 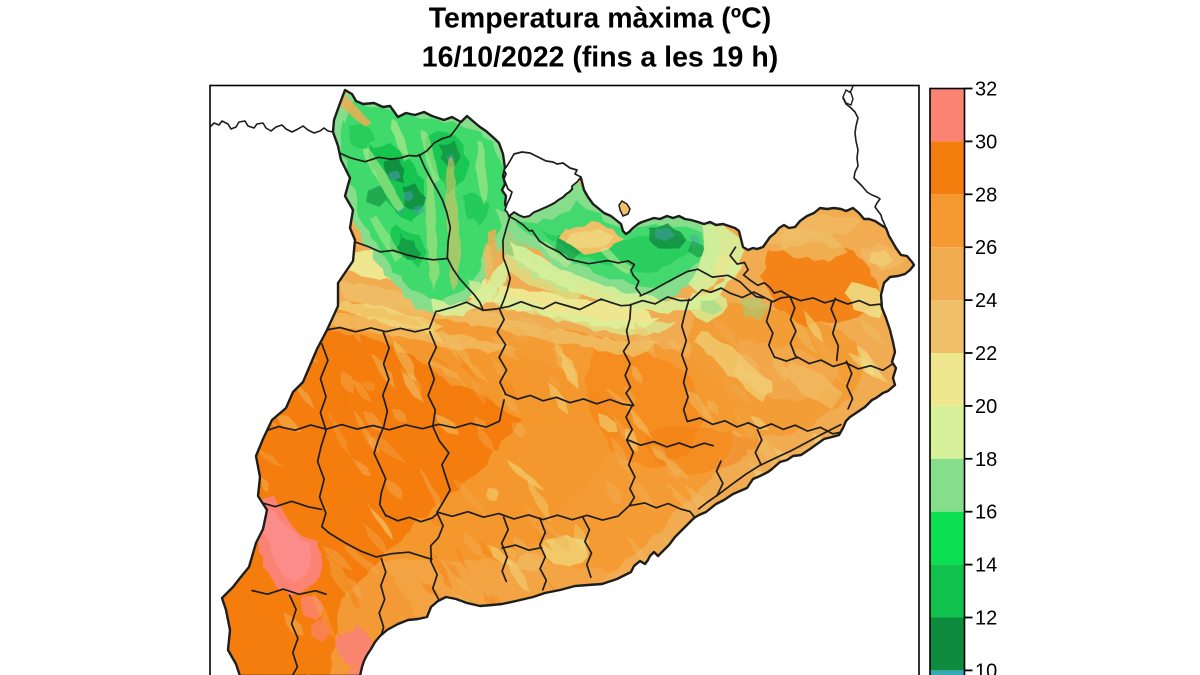 I want to click on svg-text: 10, so click(x=986, y=667).